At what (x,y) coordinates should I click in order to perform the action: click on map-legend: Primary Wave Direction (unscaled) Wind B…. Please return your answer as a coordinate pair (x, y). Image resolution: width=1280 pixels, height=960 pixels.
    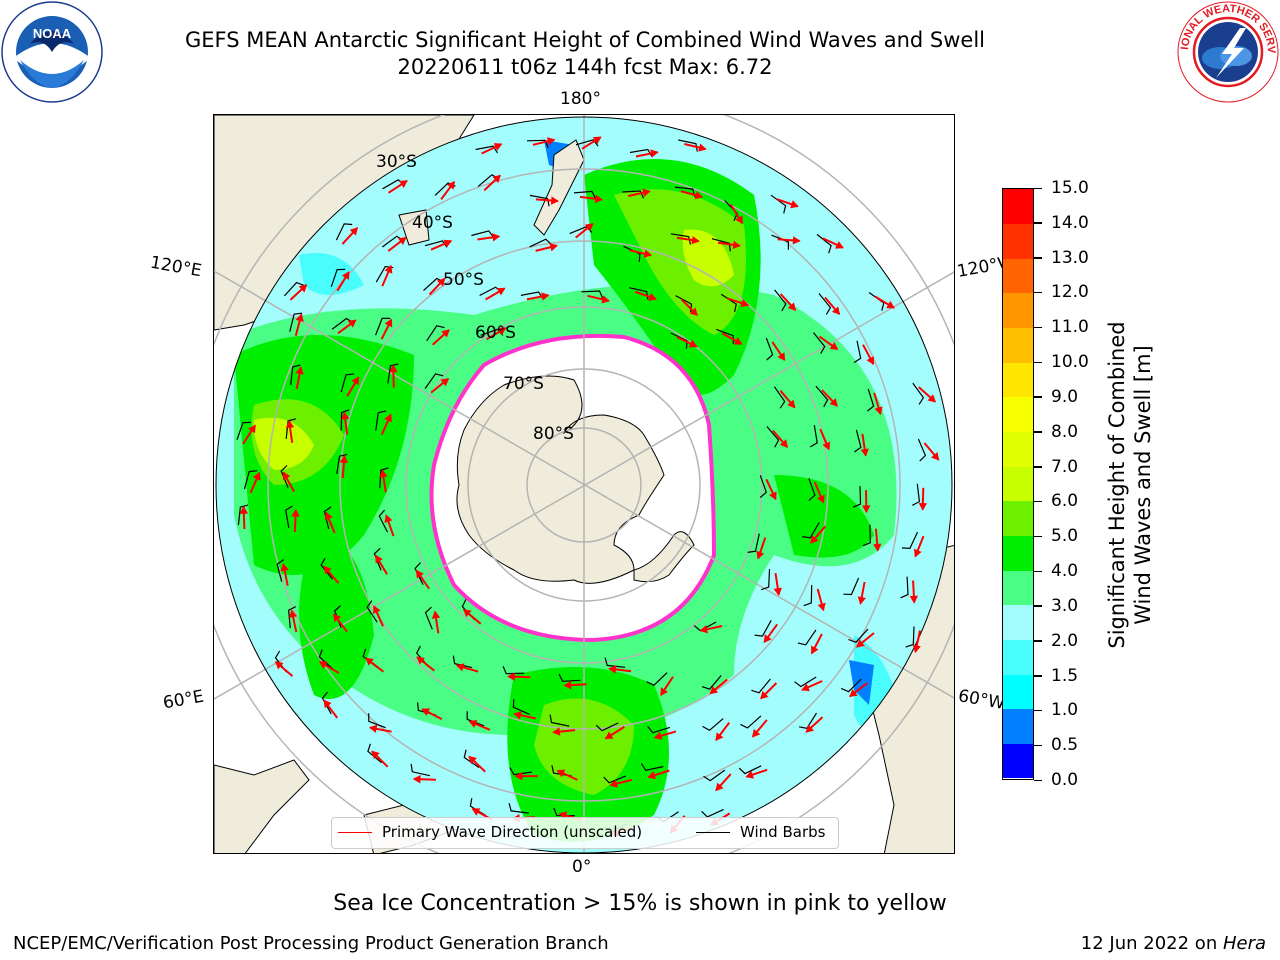
    Looking at the image, I should click on (585, 833).